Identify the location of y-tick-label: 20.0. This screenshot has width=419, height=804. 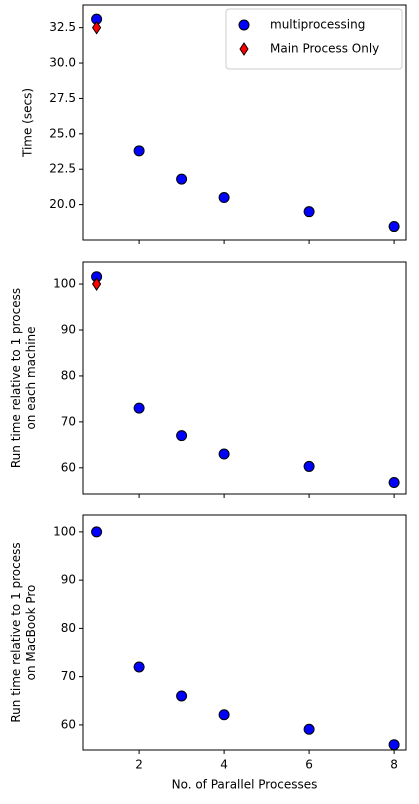
(62, 204).